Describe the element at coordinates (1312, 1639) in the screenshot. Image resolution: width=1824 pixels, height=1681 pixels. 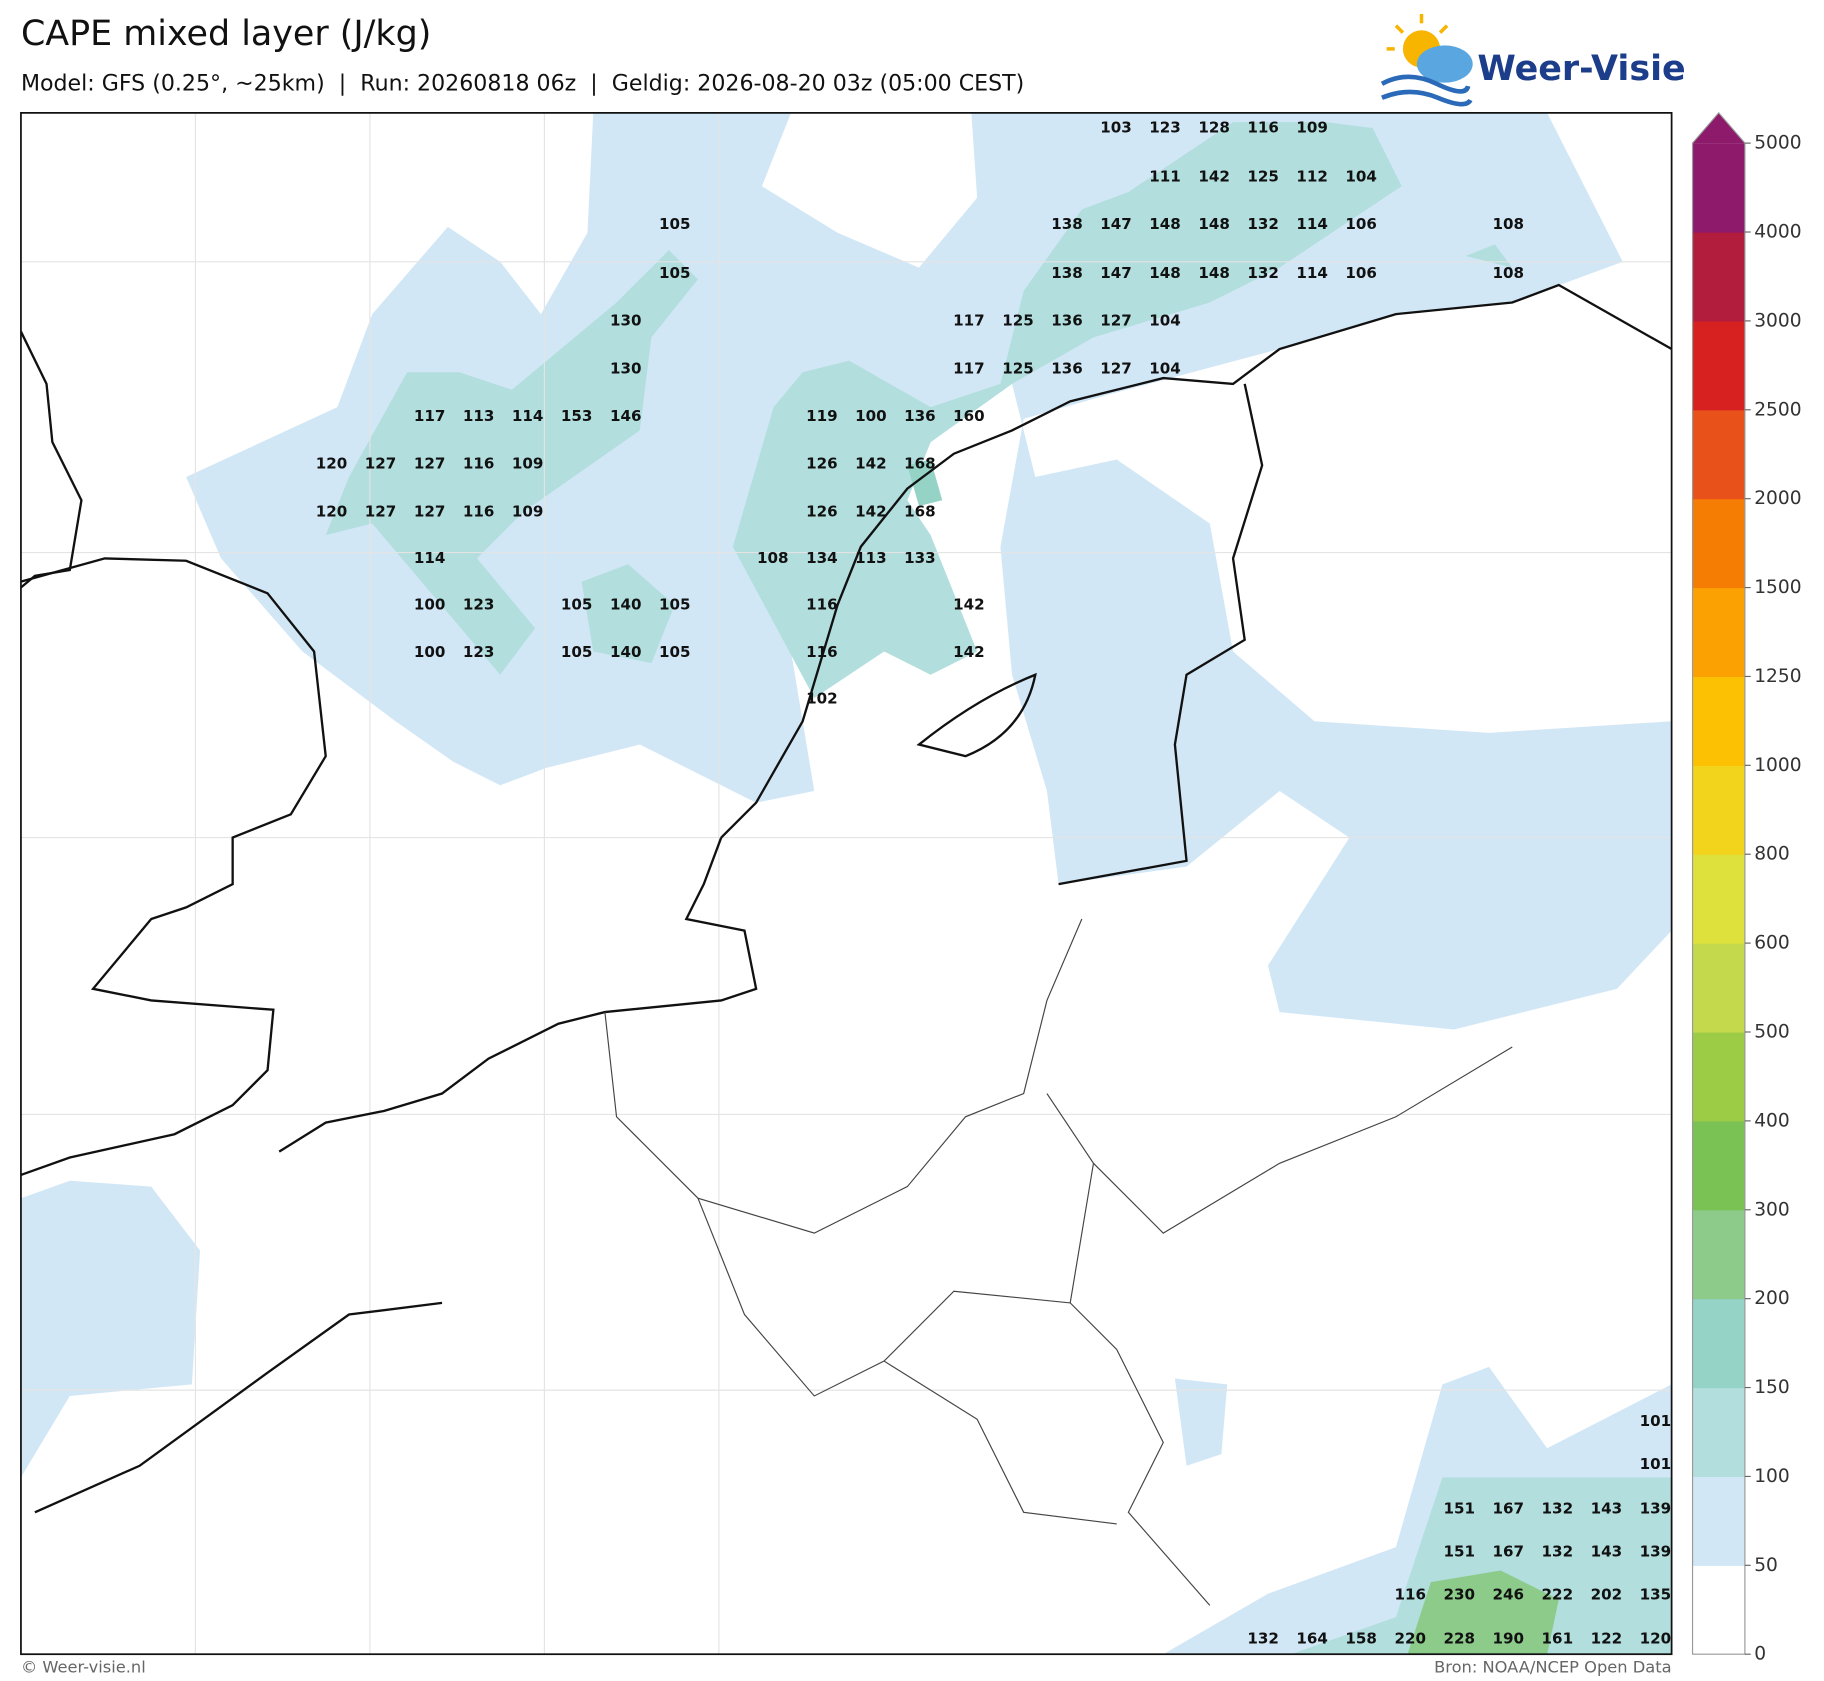
I see `cape-label: 164` at that location.